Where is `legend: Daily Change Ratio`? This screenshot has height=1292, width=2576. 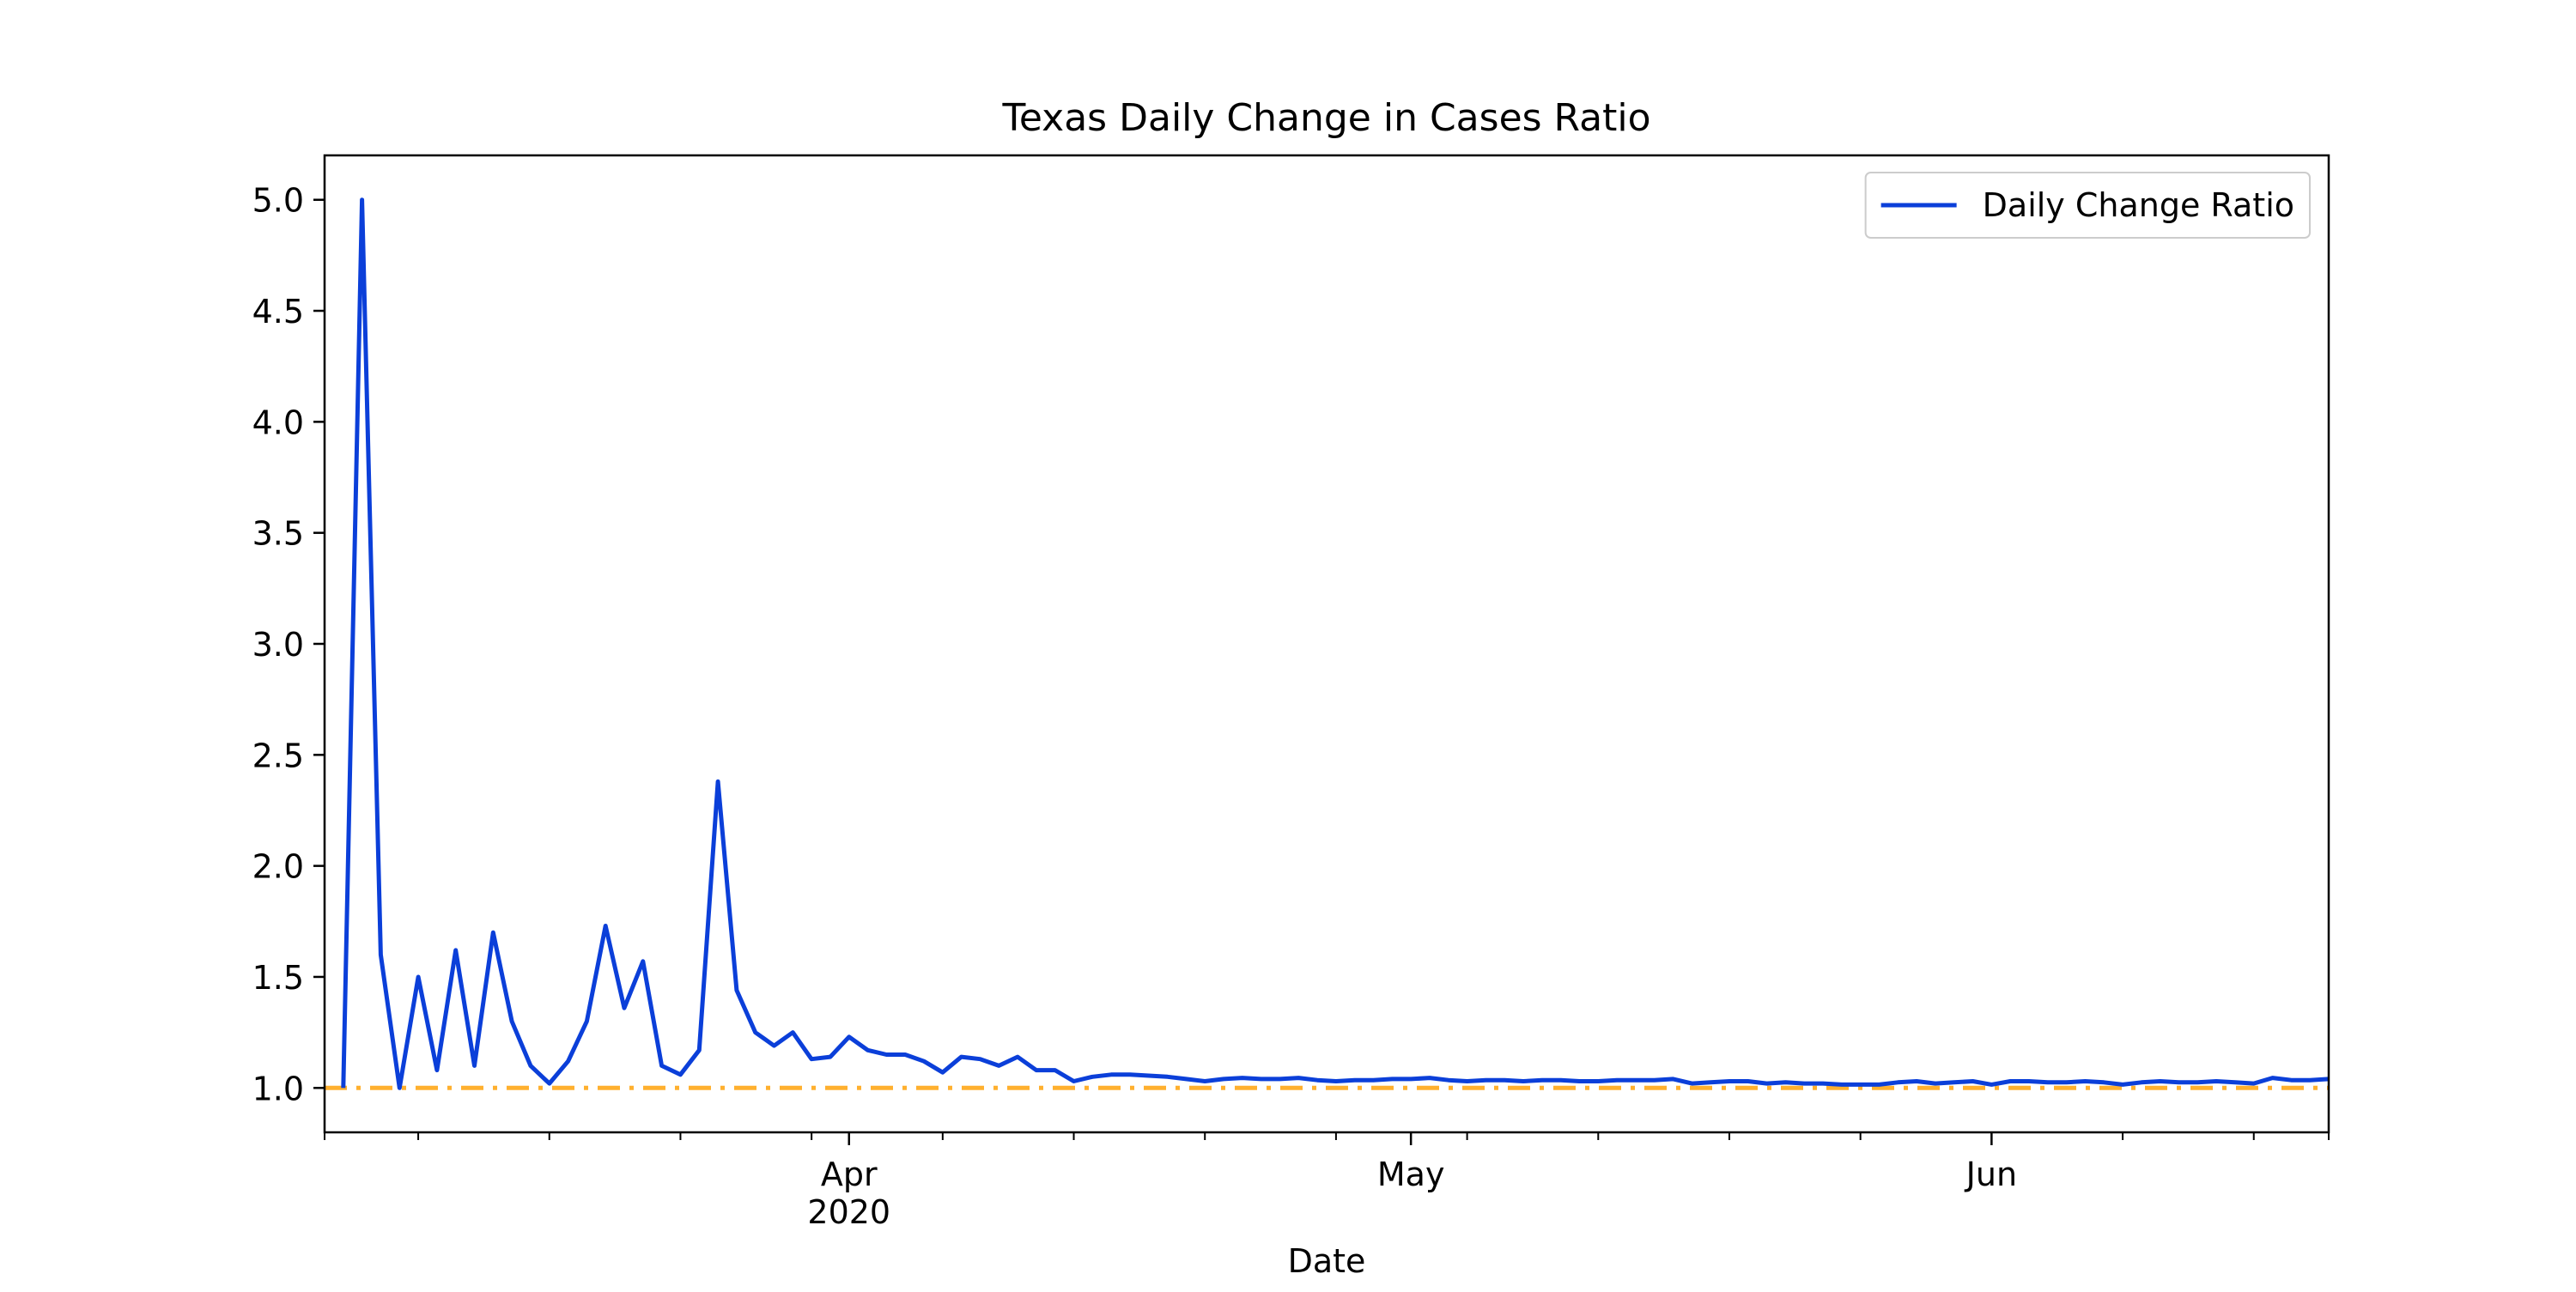
legend: Daily Change Ratio is located at coordinates (2087, 205).